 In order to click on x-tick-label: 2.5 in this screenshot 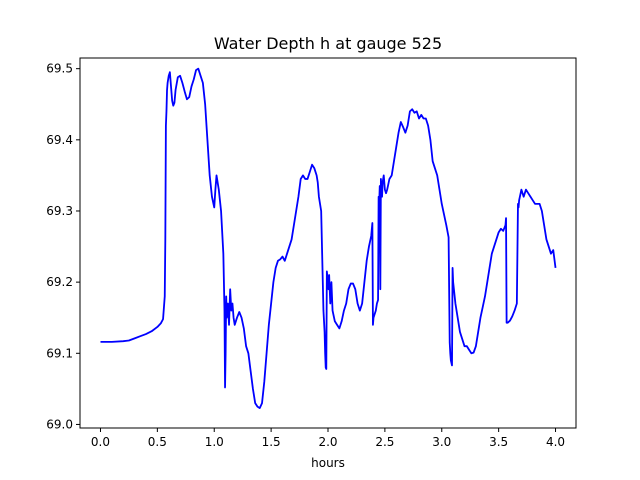, I will do `click(384, 442)`.